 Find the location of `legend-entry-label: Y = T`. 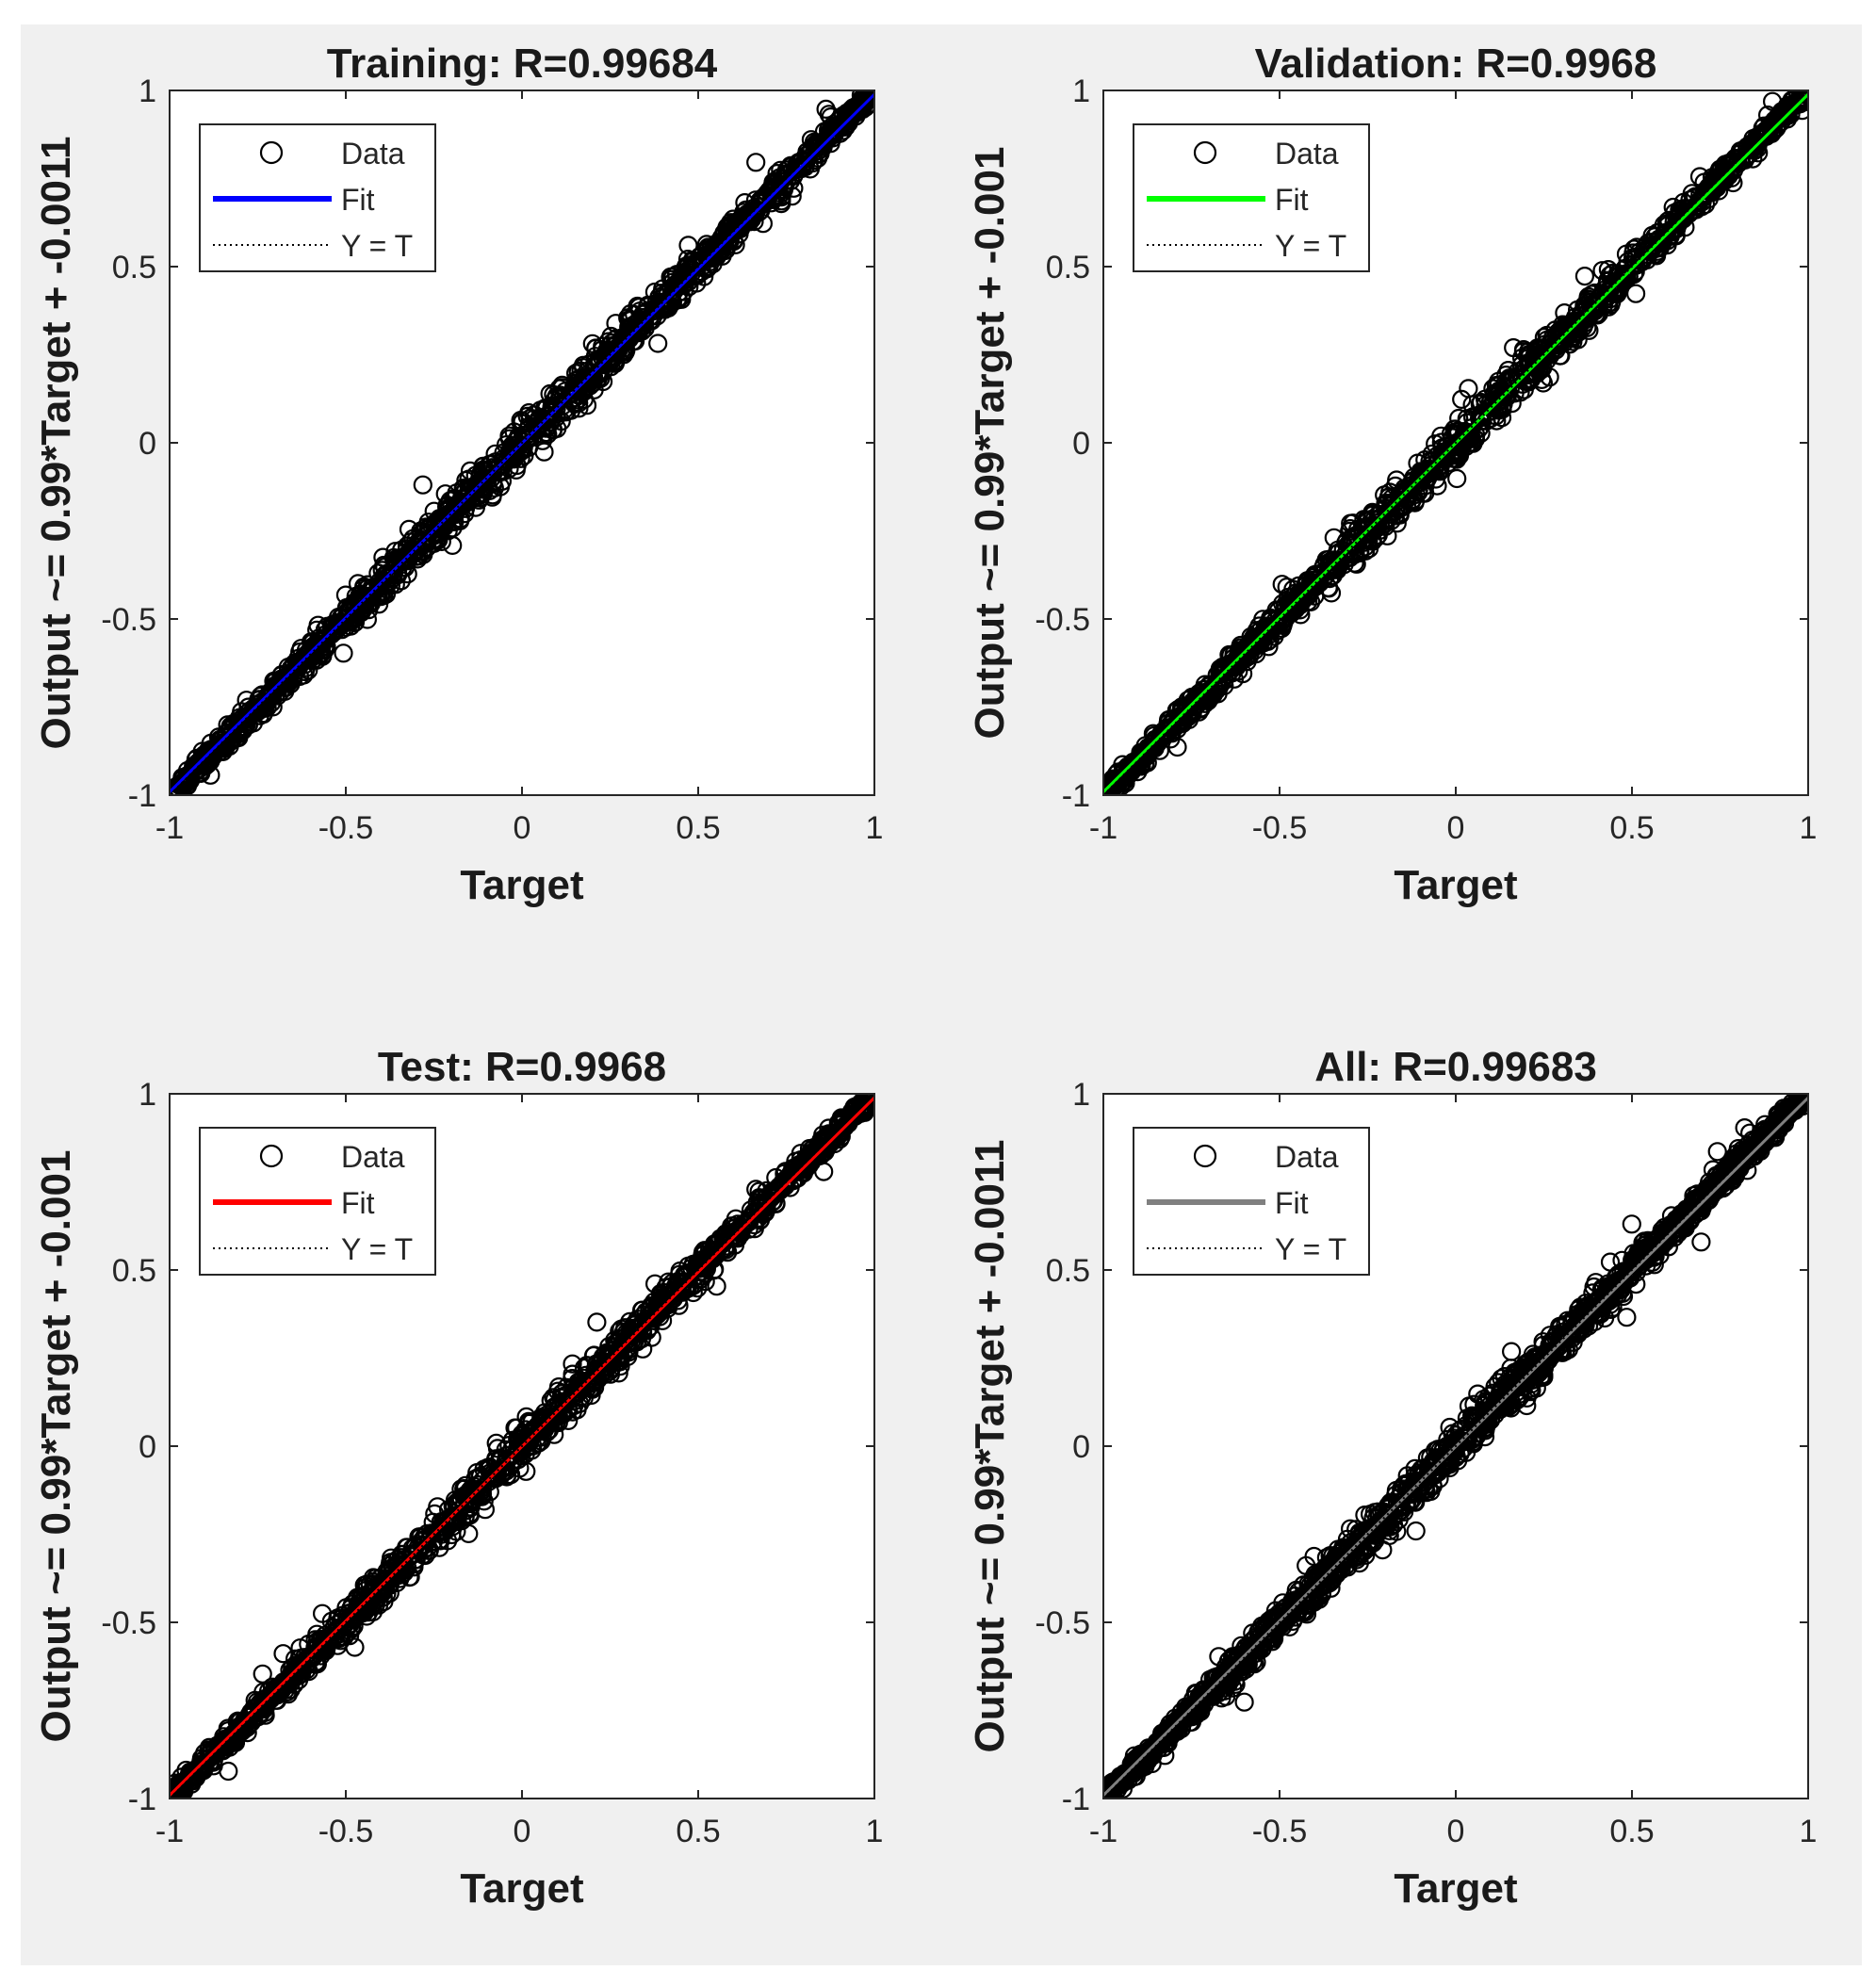

legend-entry-label: Y = T is located at coordinates (377, 246).